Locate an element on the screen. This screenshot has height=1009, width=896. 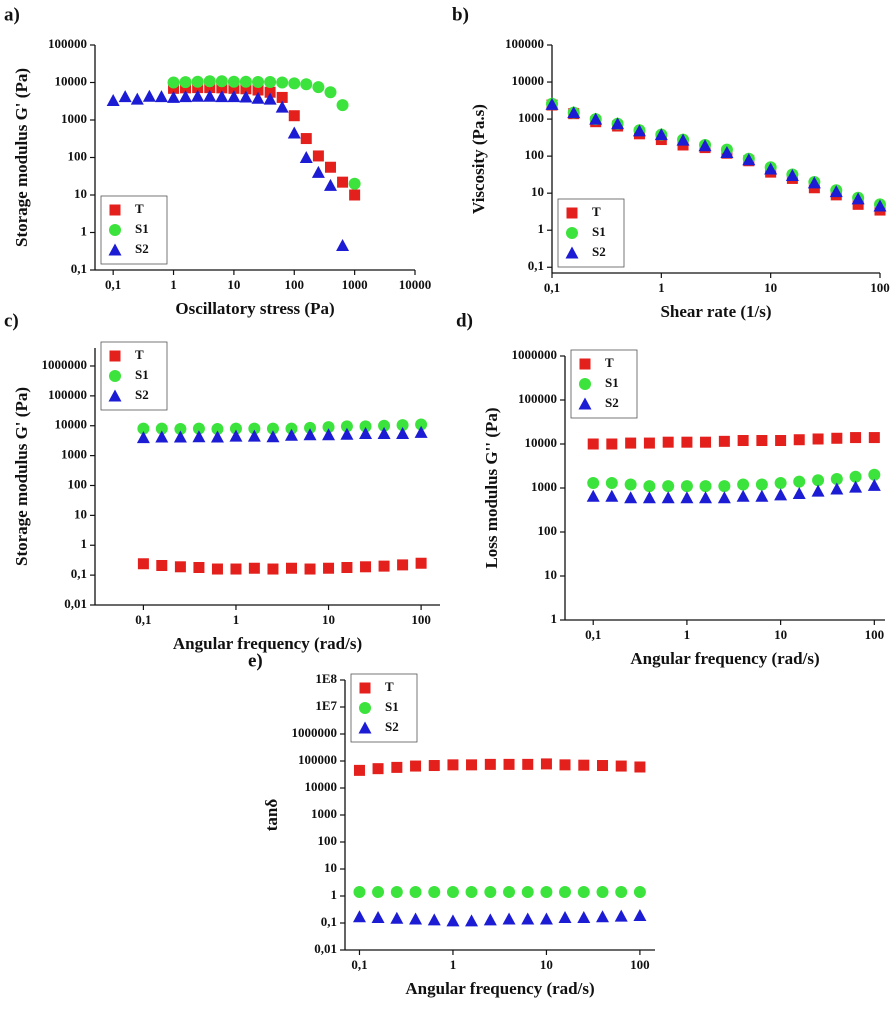
x-tick-label: 1 is located at coordinates (173, 284).